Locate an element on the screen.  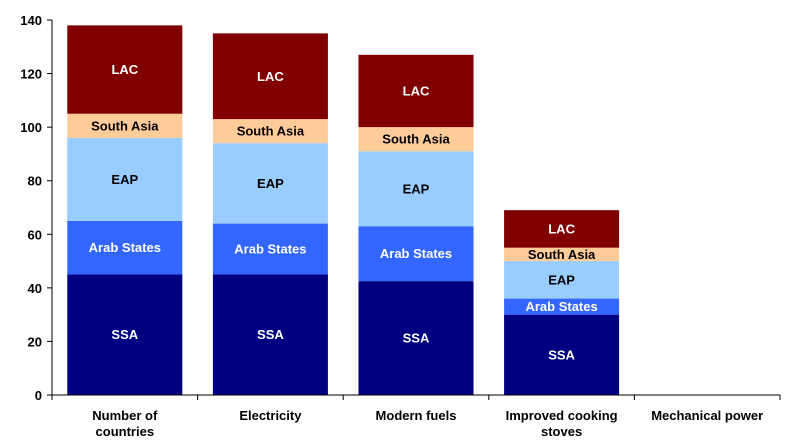
y-tick-label: 20 is located at coordinates (35, 341).